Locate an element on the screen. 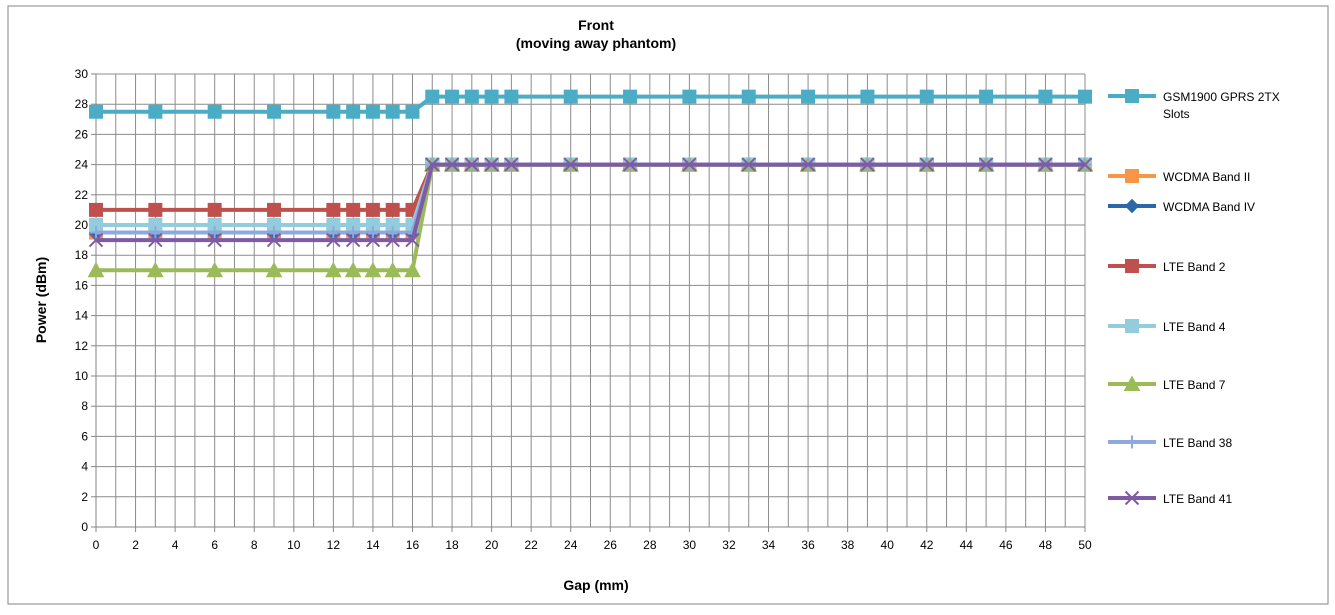 Image resolution: width=1335 pixels, height=615 pixels. x-tick-label: 34 is located at coordinates (769, 545).